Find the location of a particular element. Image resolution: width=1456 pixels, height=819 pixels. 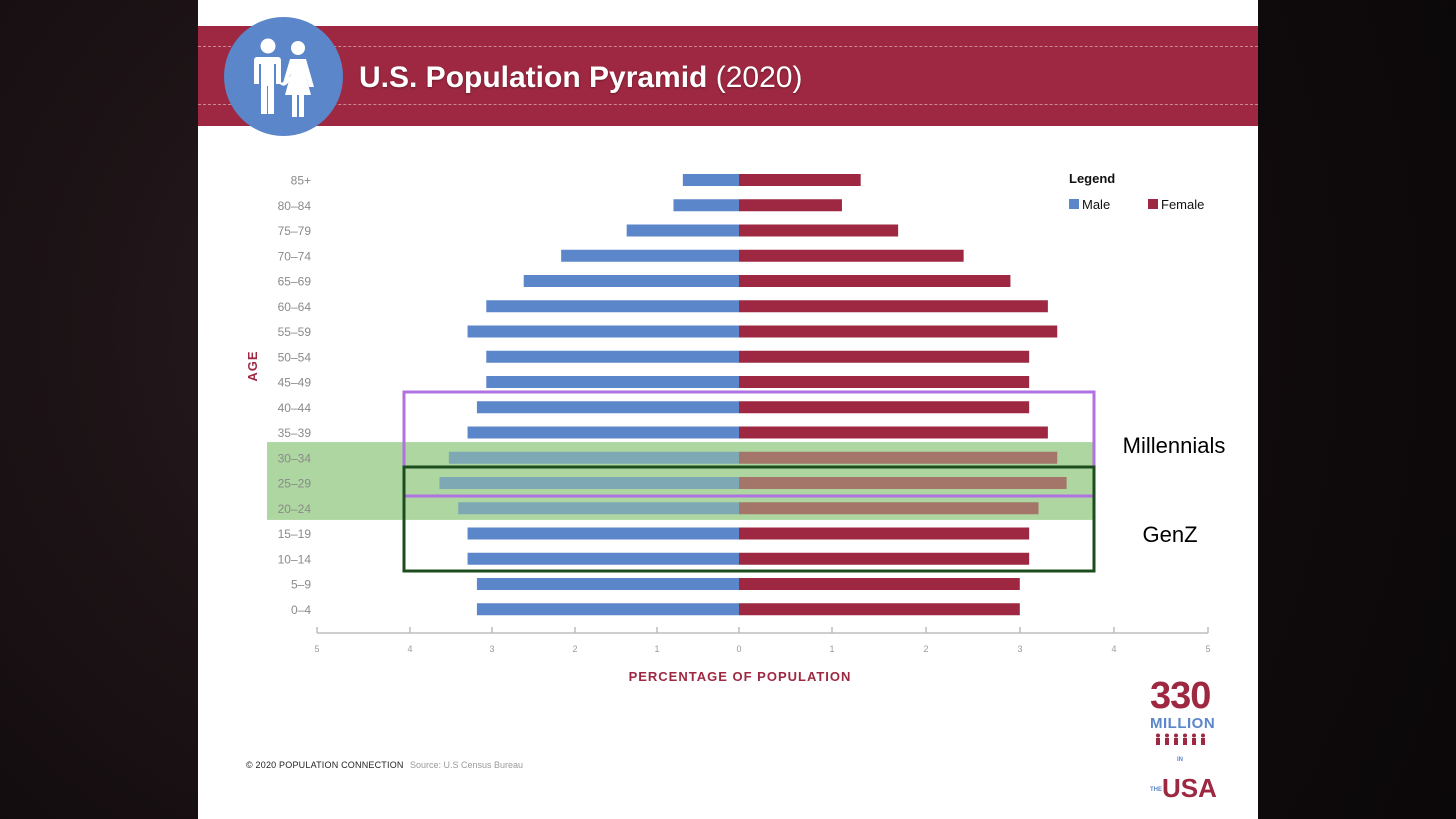

x-tick-label-1: 4 is located at coordinates (409, 649).